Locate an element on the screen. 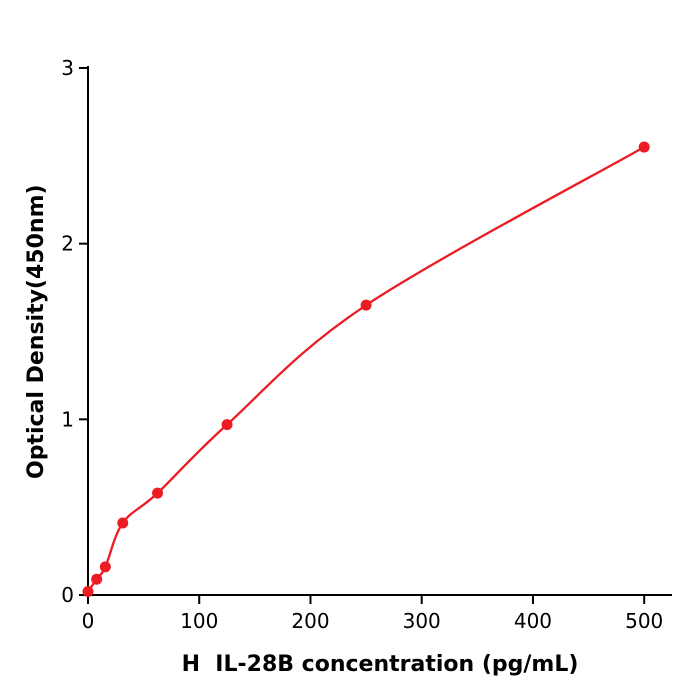 This screenshot has height=700, width=700. y-tick-label: 2 is located at coordinates (67, 244).